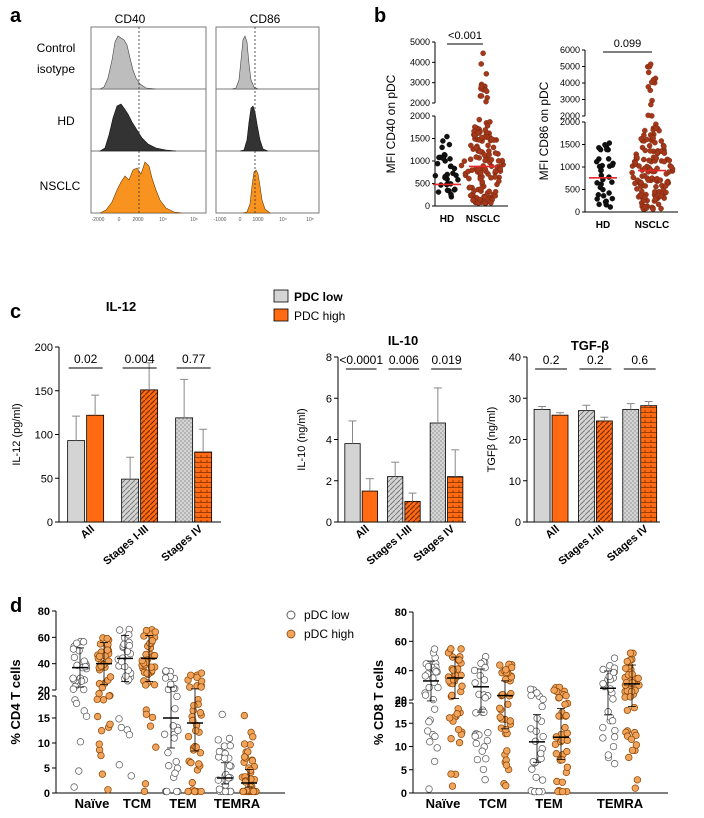 The image size is (704, 818). Describe the element at coordinates (404, 771) in the screenshot. I see `ytick-label-low: 5` at that location.